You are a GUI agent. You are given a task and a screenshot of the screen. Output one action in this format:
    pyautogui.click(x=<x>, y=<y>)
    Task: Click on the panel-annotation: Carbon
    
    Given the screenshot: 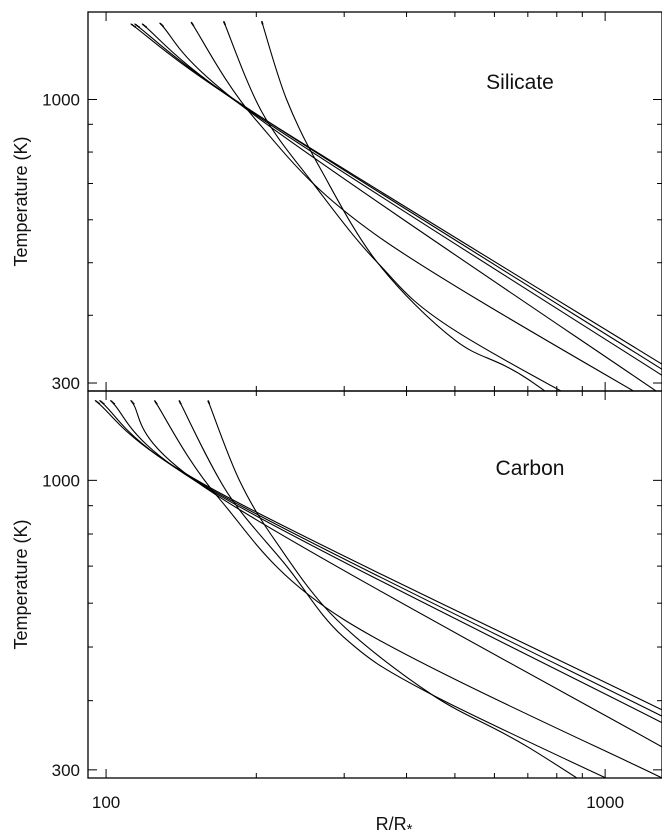 What is the action you would take?
    pyautogui.click(x=530, y=468)
    